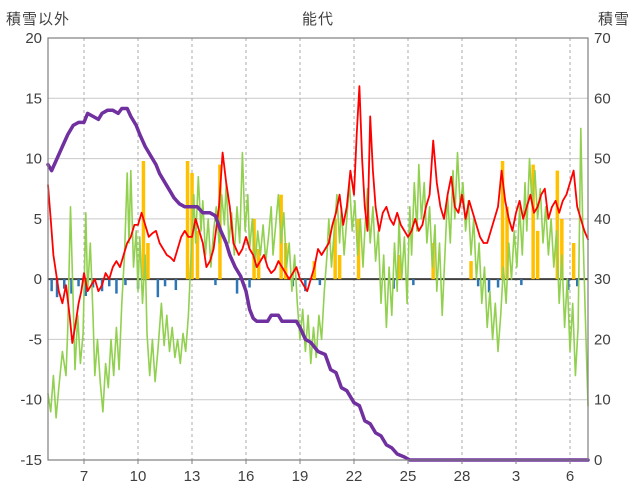 Image resolution: width=636 pixels, height=501 pixels. I want to click on left-tick-label: -10, so click(31, 400).